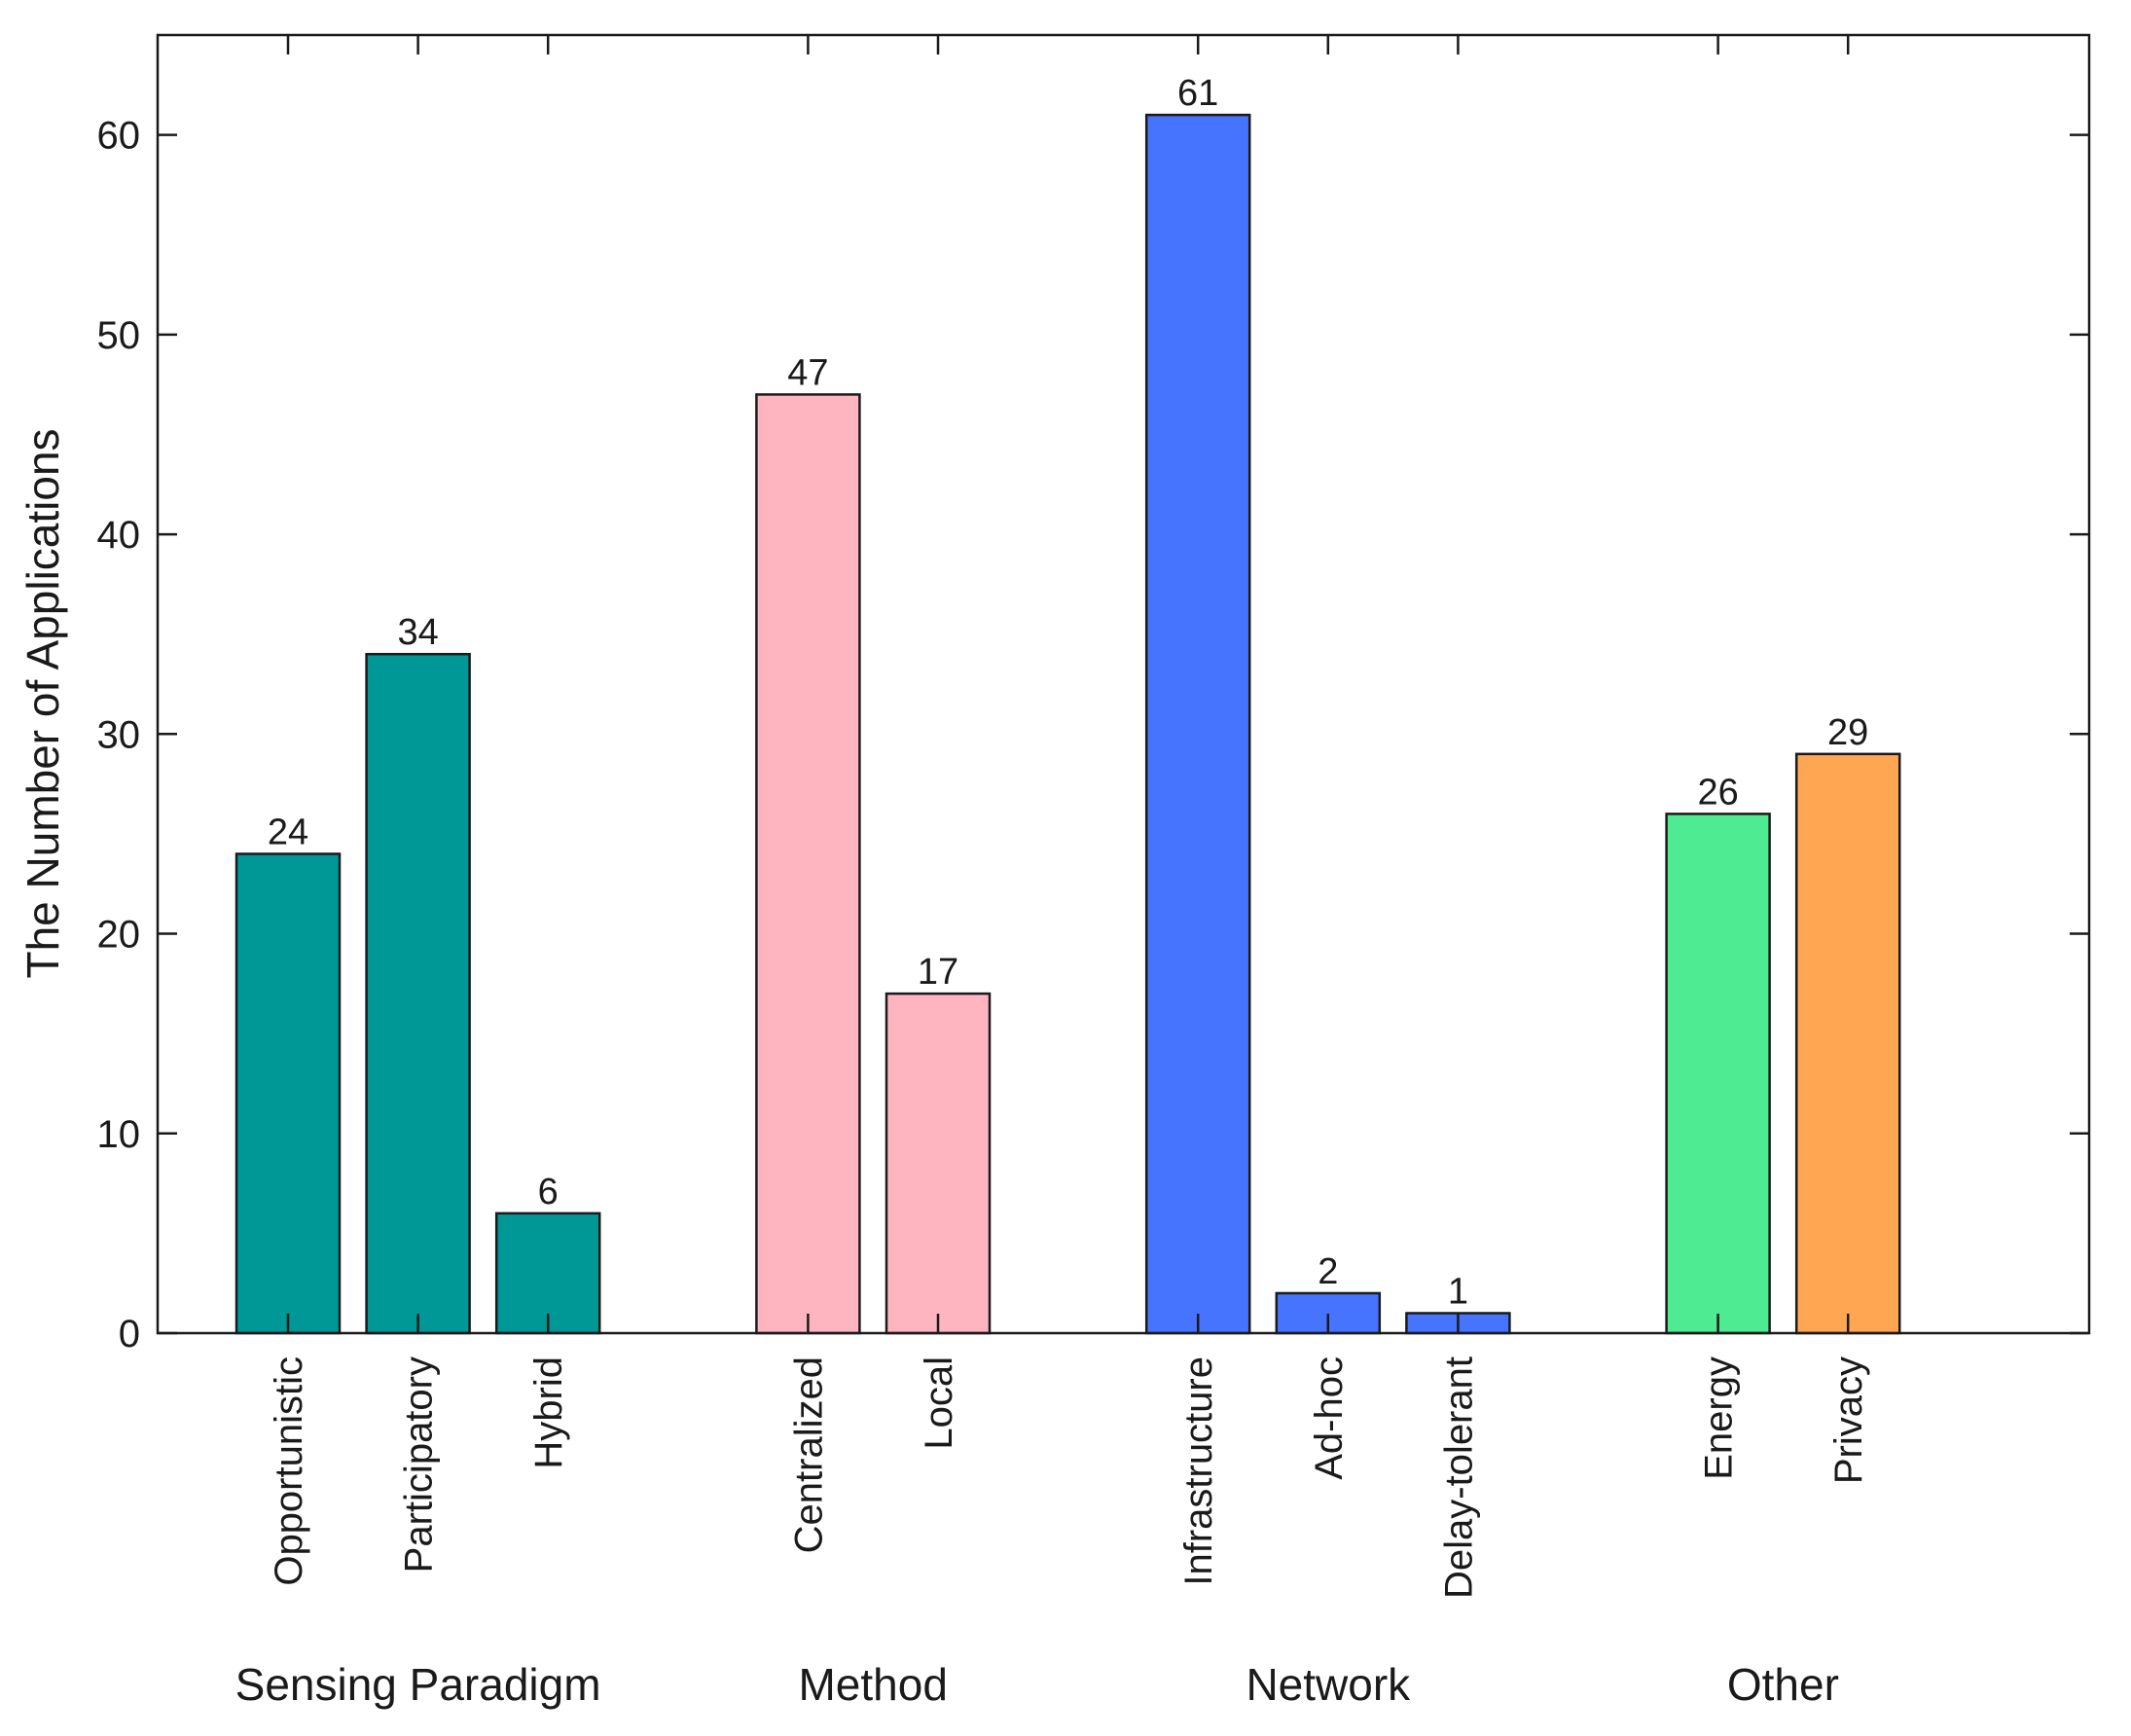 Image resolution: width=2131 pixels, height=1736 pixels. What do you see at coordinates (808, 1455) in the screenshot?
I see `category-label-centralized: Centralized` at bounding box center [808, 1455].